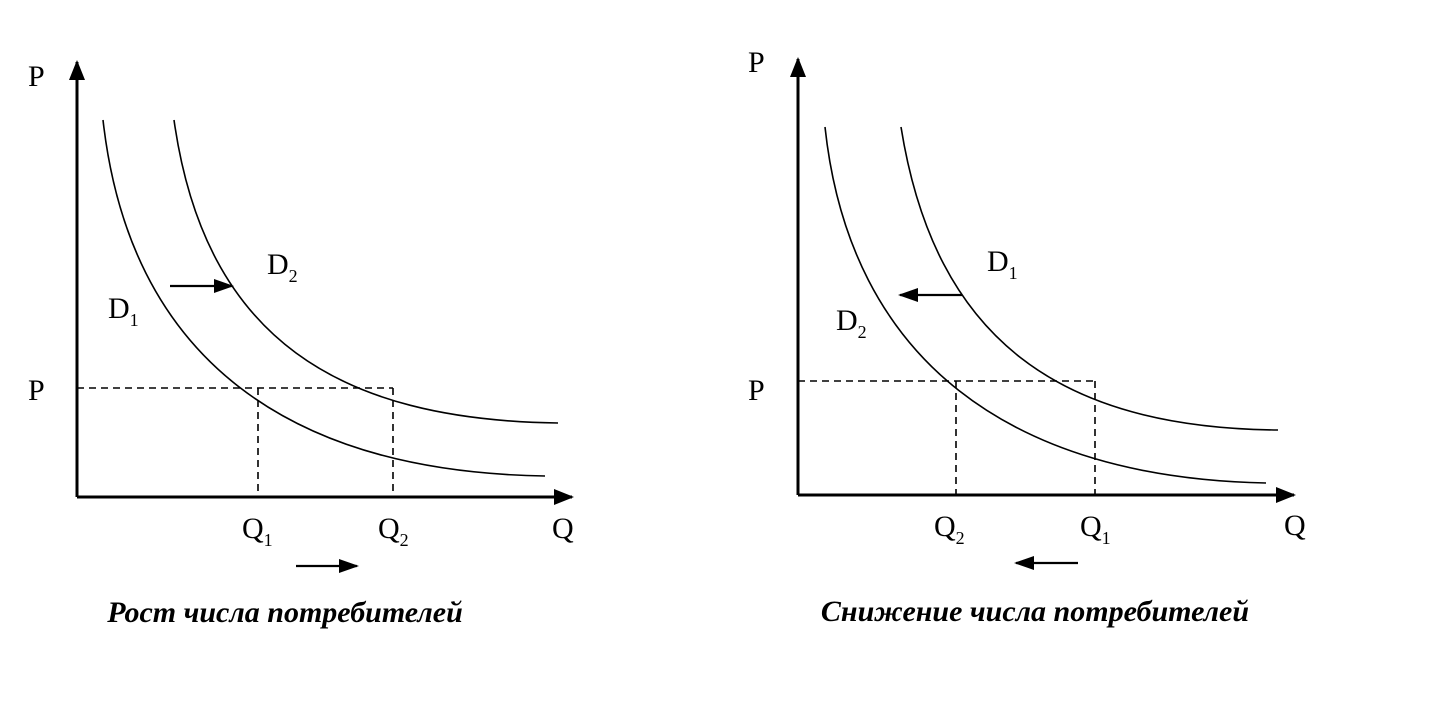 The width and height of the screenshot is (1432, 704). I want to click on caption: Снижение числа потребителей, so click(1035, 611).